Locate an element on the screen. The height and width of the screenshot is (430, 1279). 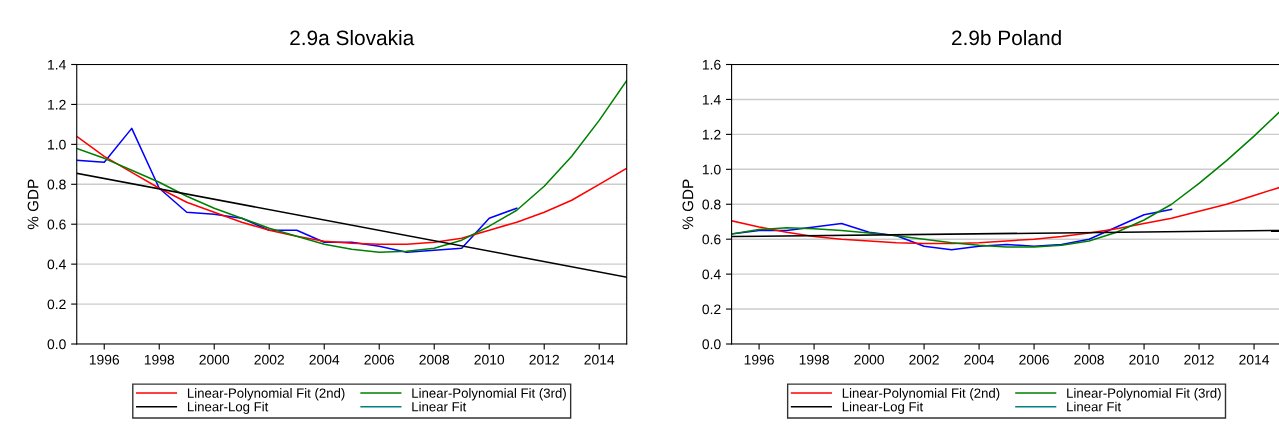
chart-title: 2.9b Poland is located at coordinates (1006, 37).